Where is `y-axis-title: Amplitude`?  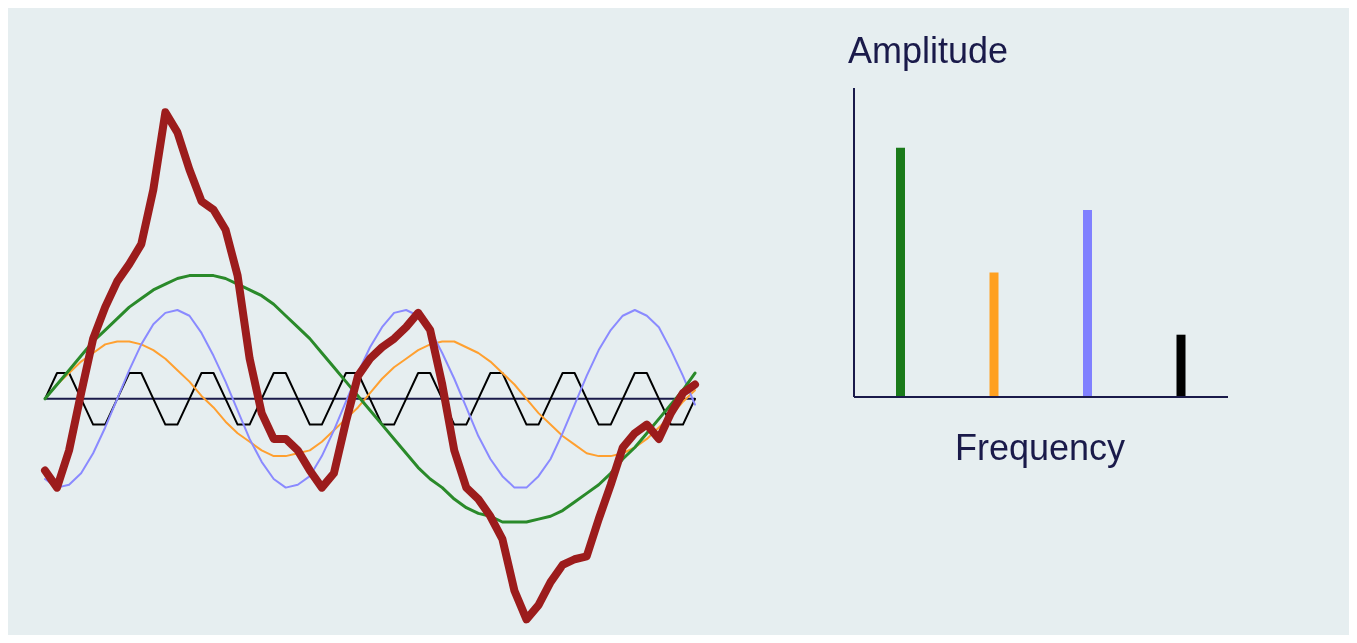 y-axis-title: Amplitude is located at coordinates (928, 51).